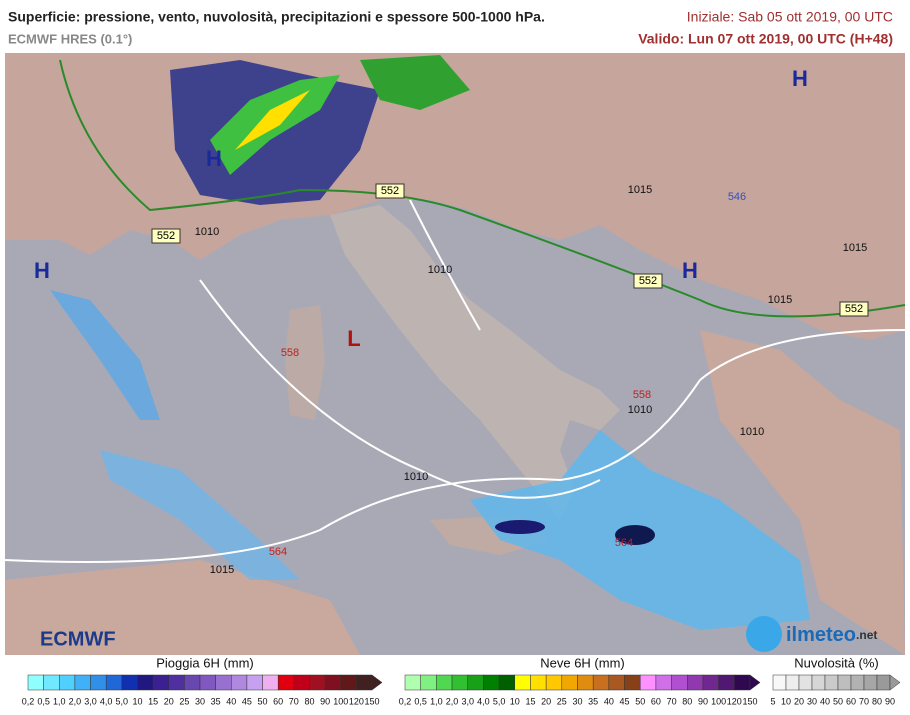  What do you see at coordinates (866, 635) in the screenshot?
I see `logo-suffix: .net` at bounding box center [866, 635].